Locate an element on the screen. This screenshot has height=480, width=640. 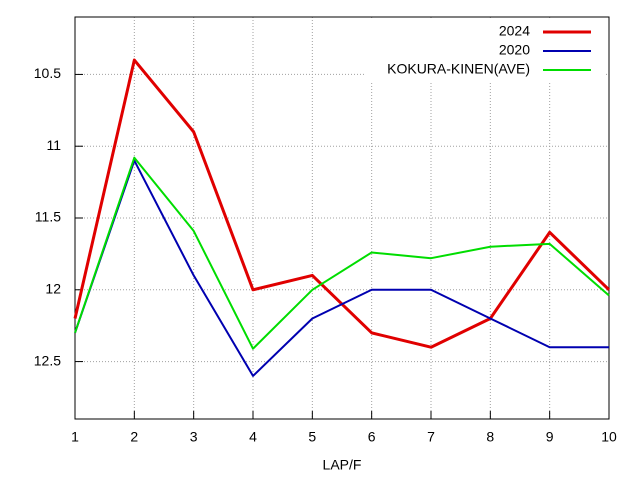
legend-label: 2020 is located at coordinates (514, 50).